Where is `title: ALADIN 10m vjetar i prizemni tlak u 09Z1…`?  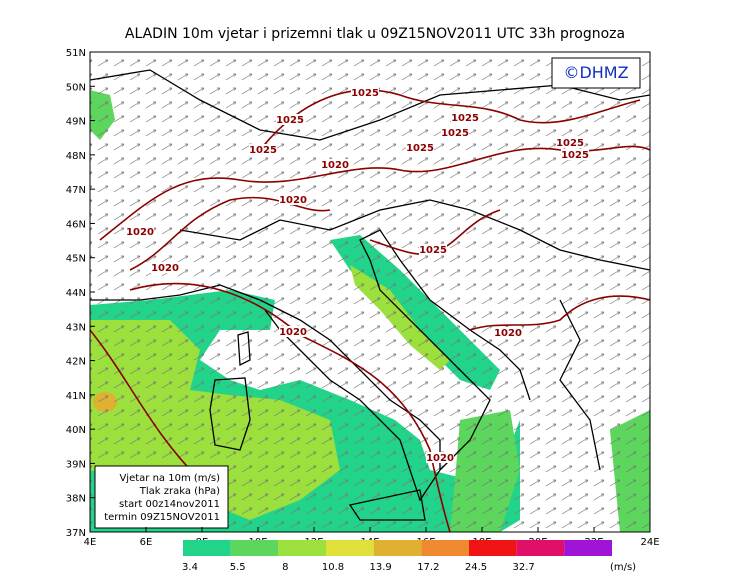 title: ALADIN 10m vjetar i prizemni tlak u 09Z1… is located at coordinates (375, 34).